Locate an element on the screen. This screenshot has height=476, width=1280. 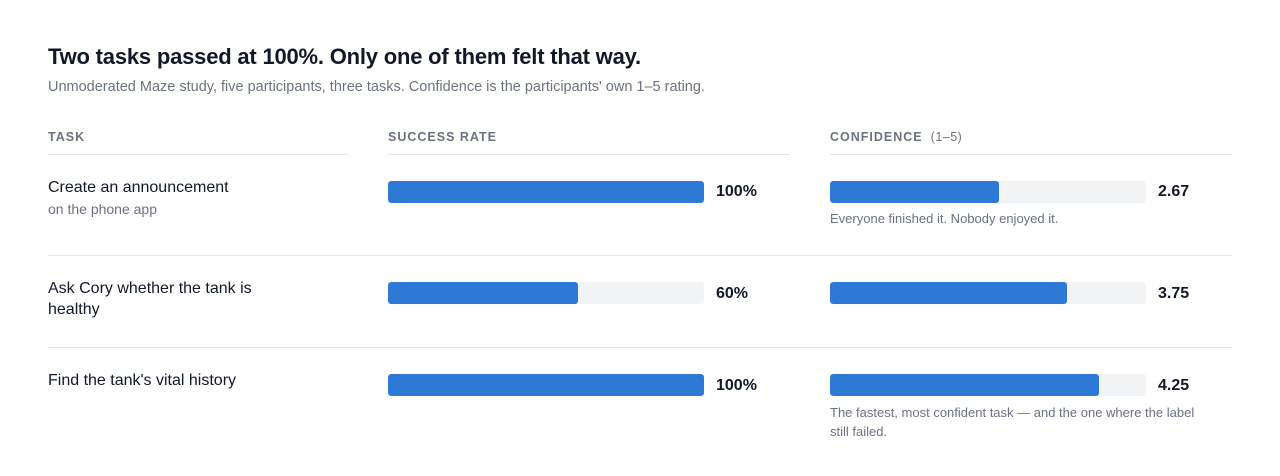
confidence-value-1: 2.67 is located at coordinates (1174, 191).